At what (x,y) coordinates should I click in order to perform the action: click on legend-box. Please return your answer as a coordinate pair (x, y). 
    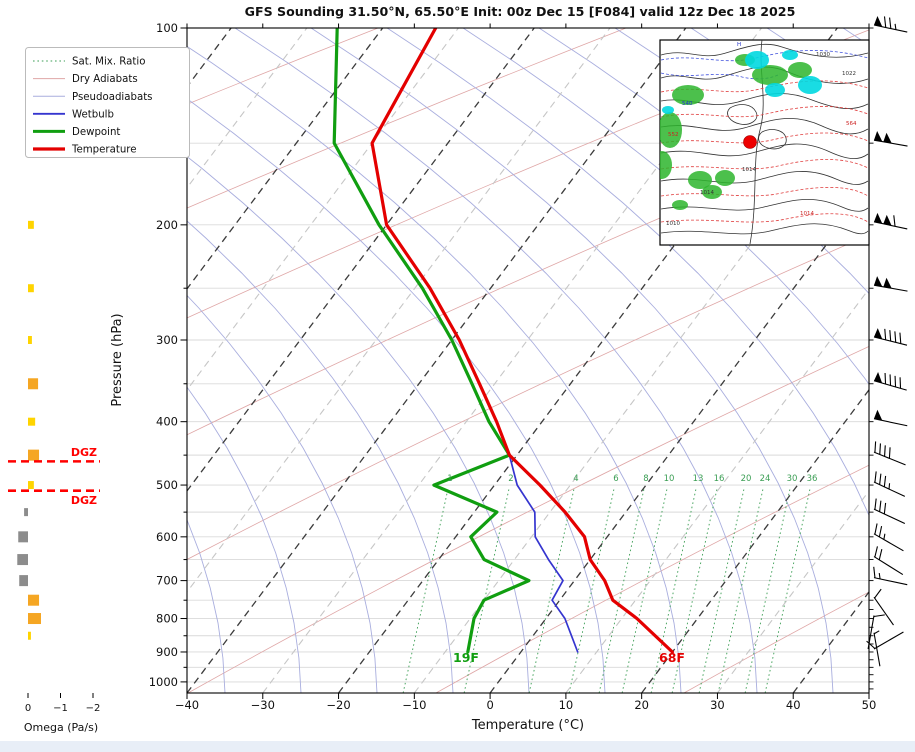
    Looking at the image, I should click on (107, 102).